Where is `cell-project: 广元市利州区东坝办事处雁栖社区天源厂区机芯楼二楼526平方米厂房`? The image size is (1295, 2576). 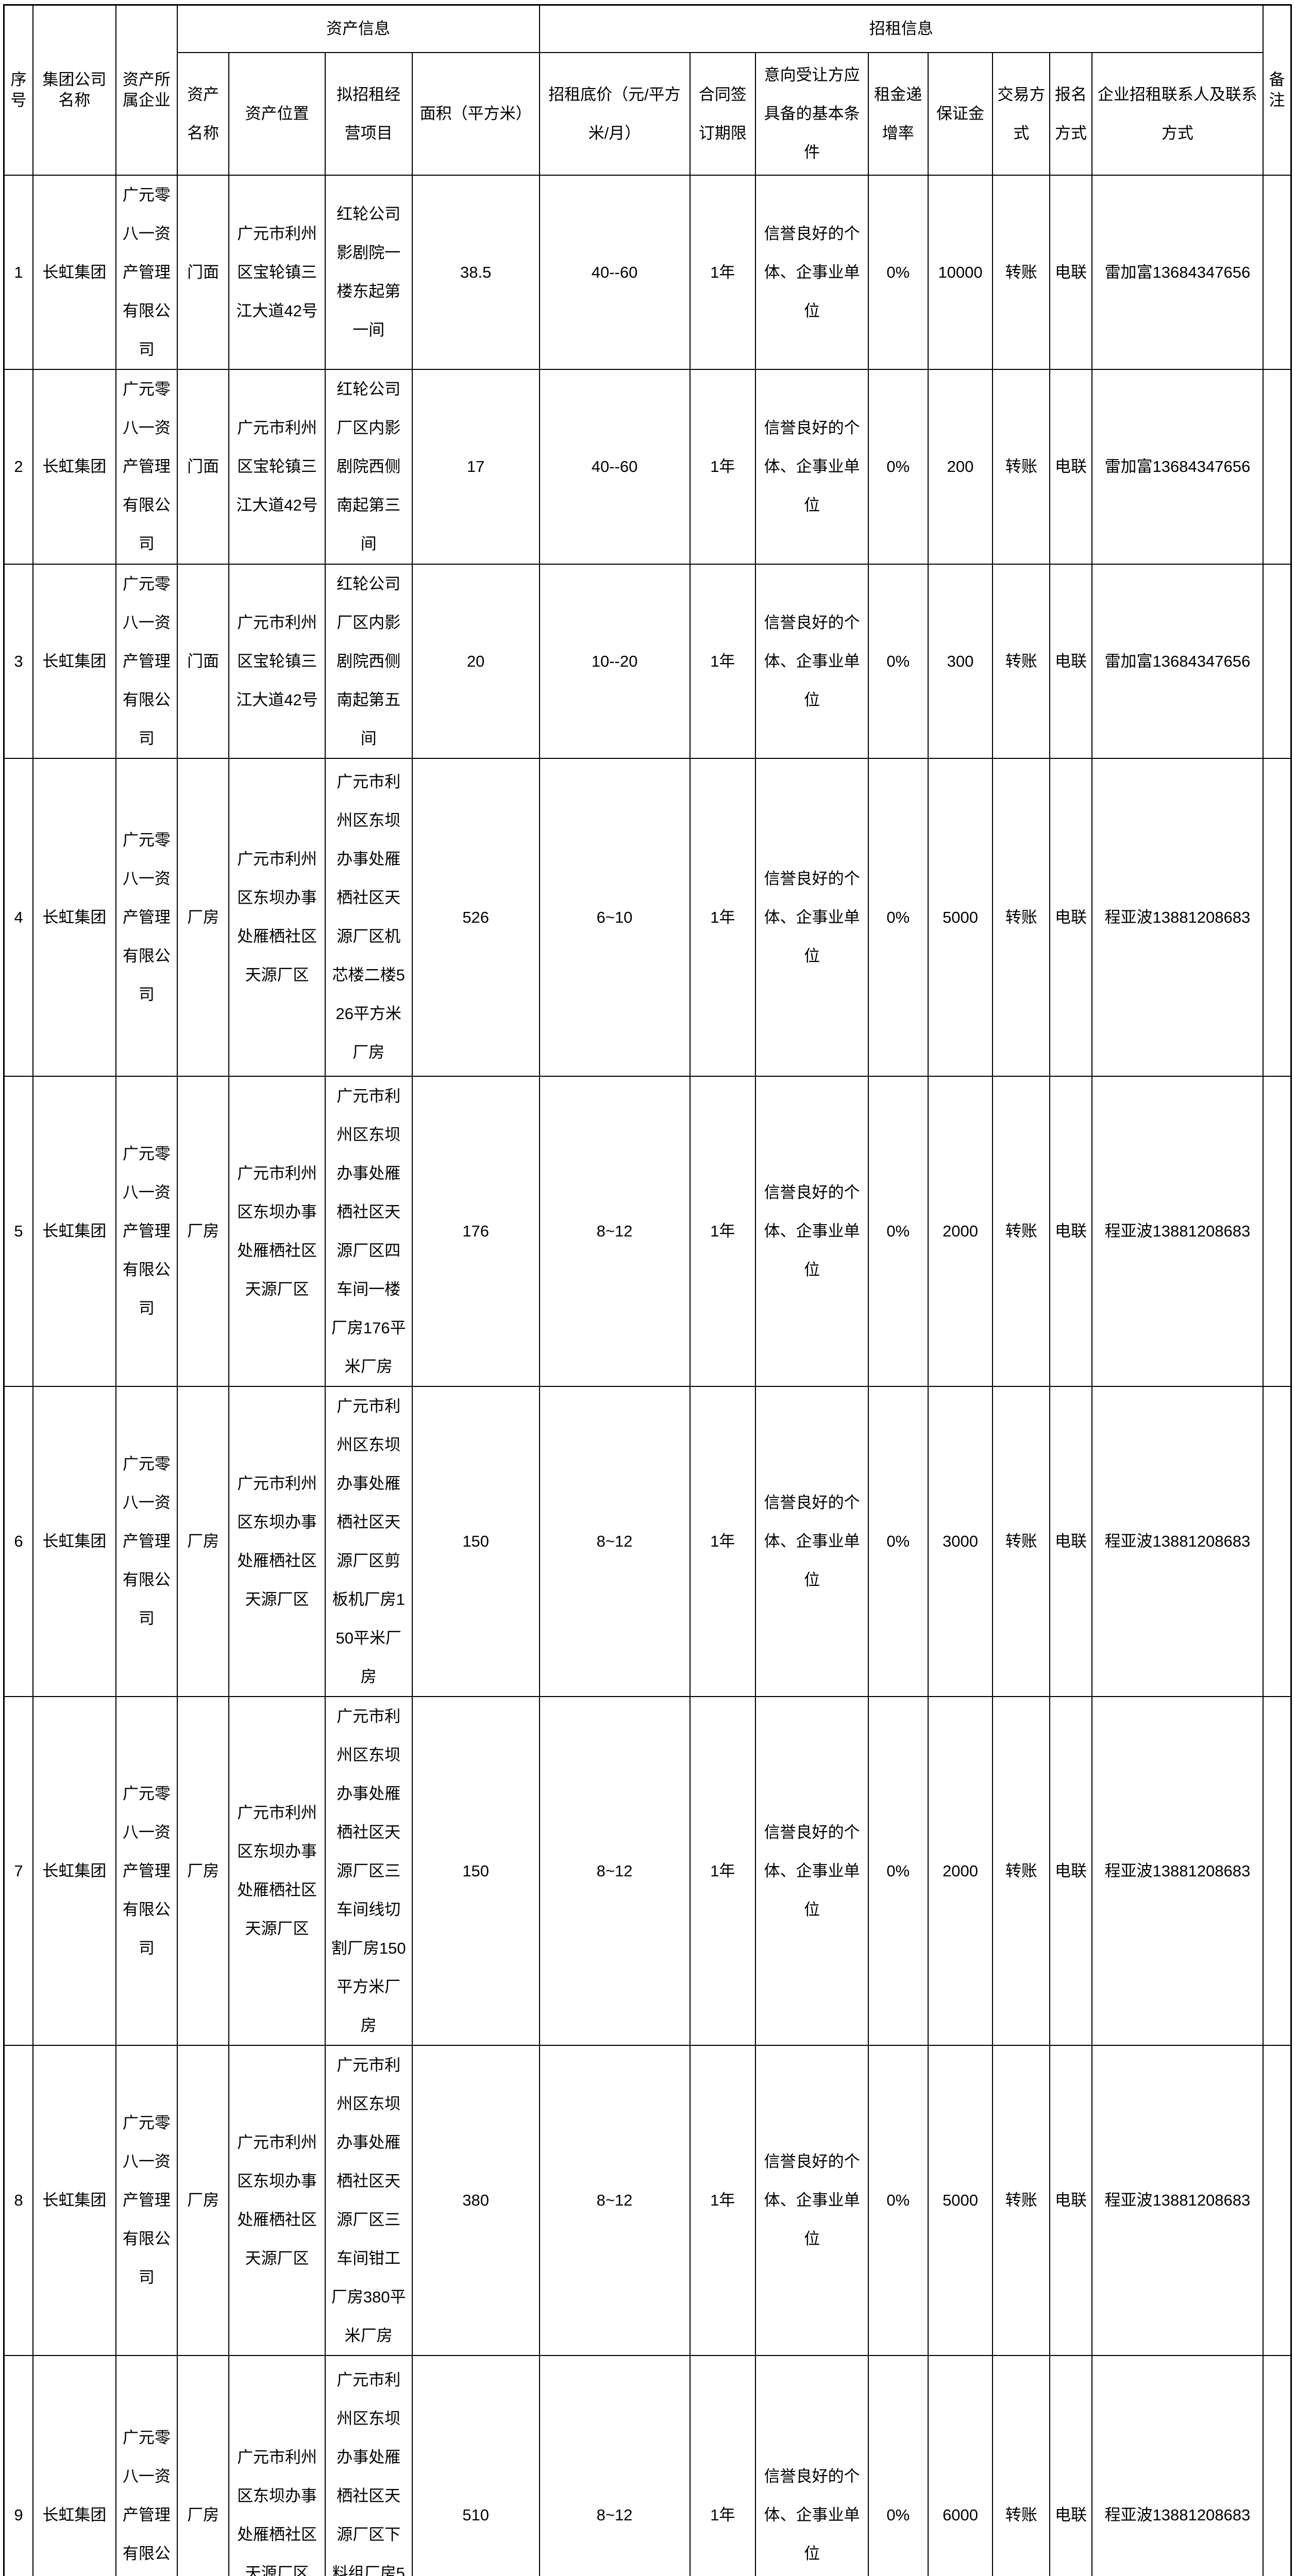 cell-project: 广元市利州区东坝办事处雁栖社区天源厂区机芯楼二楼526平方米厂房 is located at coordinates (368, 917).